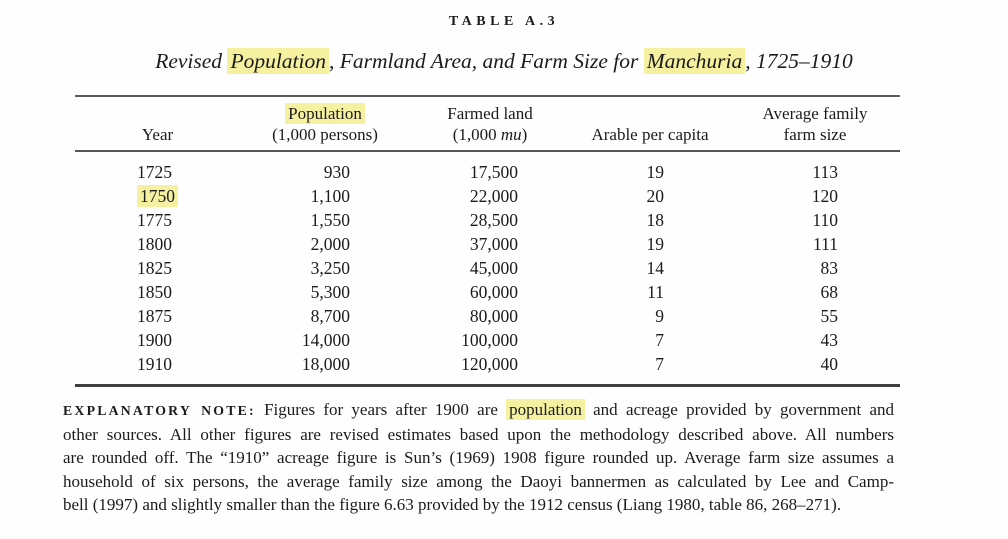 This screenshot has width=1008, height=539. What do you see at coordinates (325, 340) in the screenshot?
I see `text-segment: 14,000` at bounding box center [325, 340].